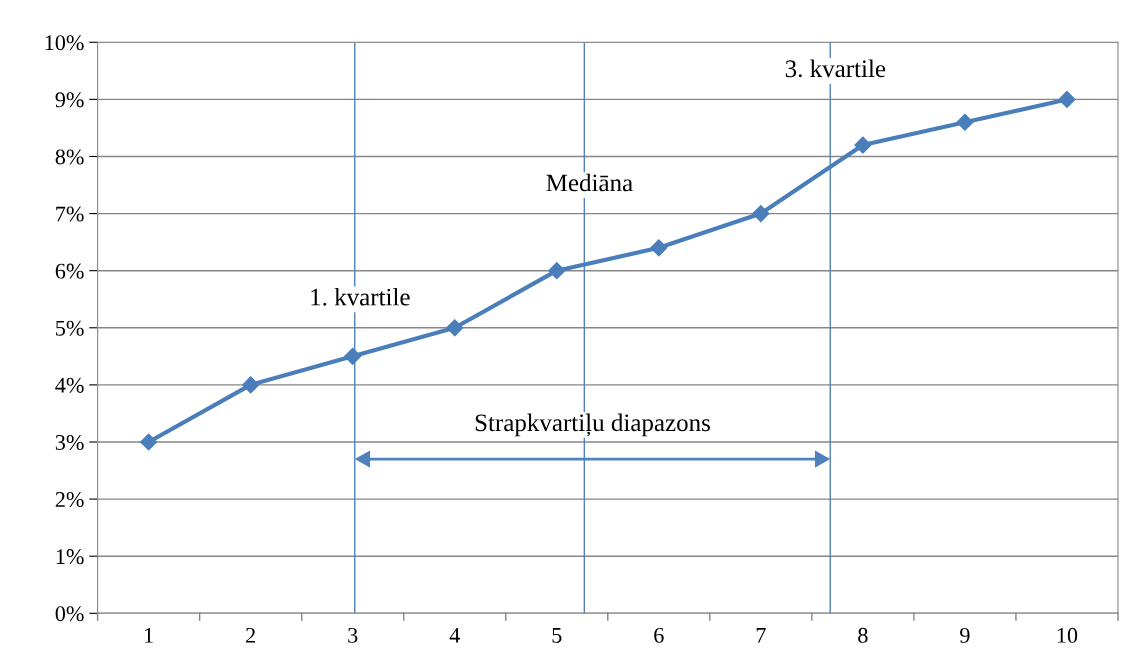 This screenshot has height=671, width=1135. Describe the element at coordinates (70, 214) in the screenshot. I see `y-tick-label: 7%` at that location.